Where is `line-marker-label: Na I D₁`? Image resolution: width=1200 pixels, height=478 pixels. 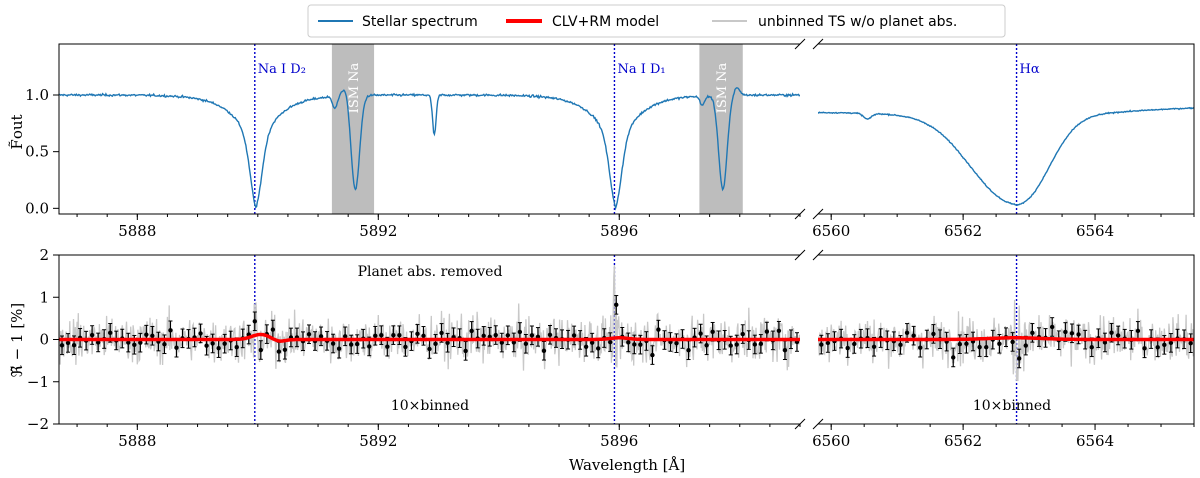
line-marker-label: Na I D₁ is located at coordinates (641, 69).